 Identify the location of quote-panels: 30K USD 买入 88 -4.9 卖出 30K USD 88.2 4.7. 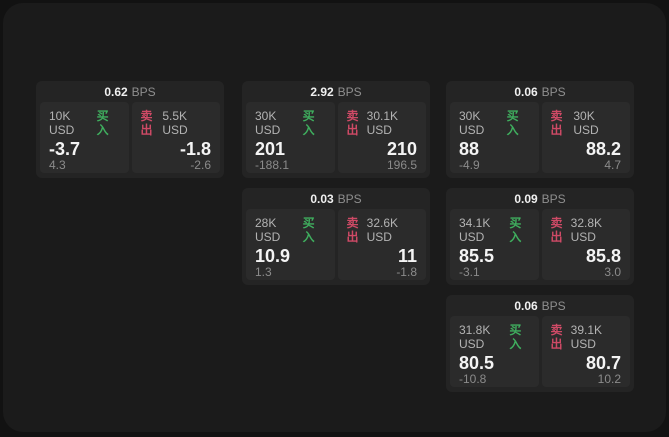
(540, 137).